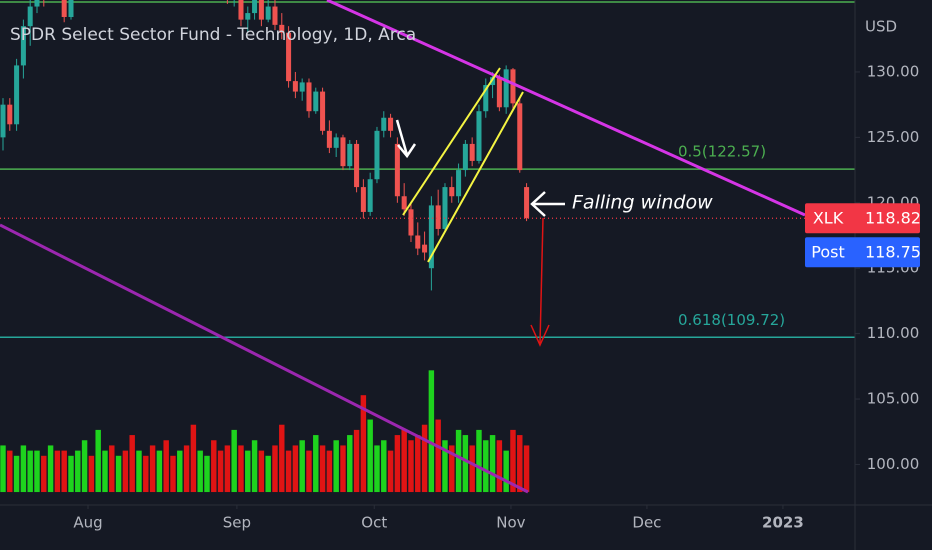 The image size is (932, 550). What do you see at coordinates (881, 27) in the screenshot?
I see `currency-label: USD` at bounding box center [881, 27].